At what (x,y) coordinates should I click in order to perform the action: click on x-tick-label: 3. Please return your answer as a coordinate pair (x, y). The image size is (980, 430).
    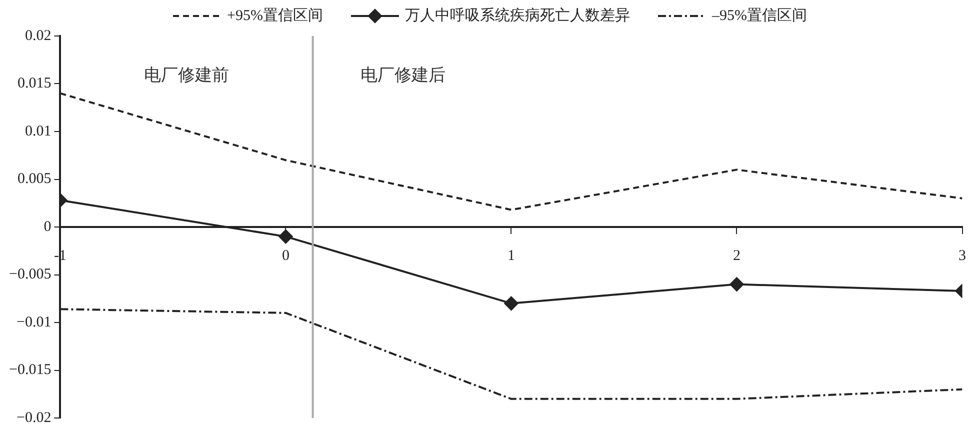
    Looking at the image, I should click on (962, 256).